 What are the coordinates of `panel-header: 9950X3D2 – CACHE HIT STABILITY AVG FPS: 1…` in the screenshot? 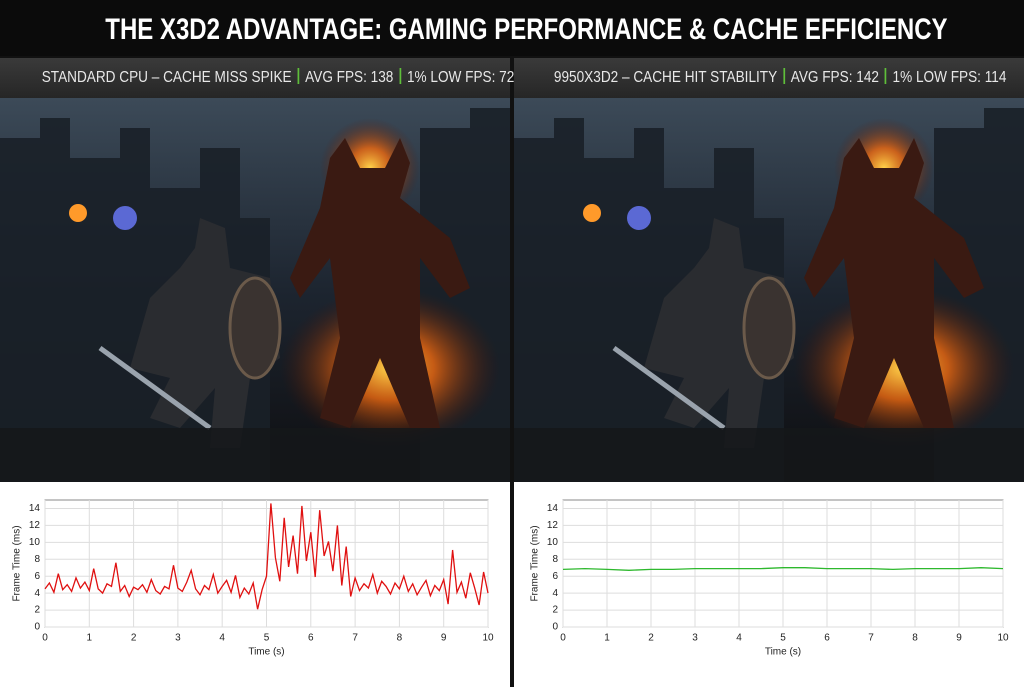 It's located at (769, 78).